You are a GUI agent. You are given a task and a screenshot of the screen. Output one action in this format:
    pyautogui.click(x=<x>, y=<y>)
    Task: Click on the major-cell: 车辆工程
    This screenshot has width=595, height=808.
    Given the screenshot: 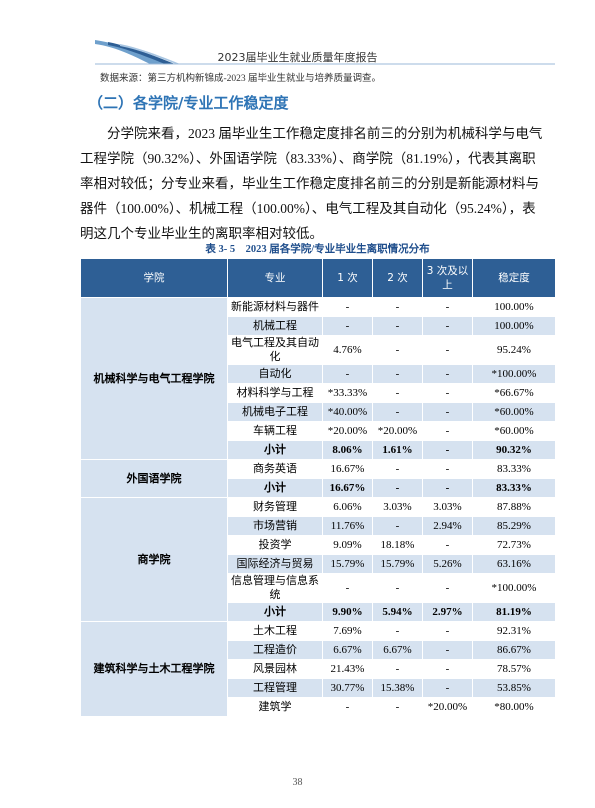 What is the action you would take?
    pyautogui.click(x=275, y=431)
    